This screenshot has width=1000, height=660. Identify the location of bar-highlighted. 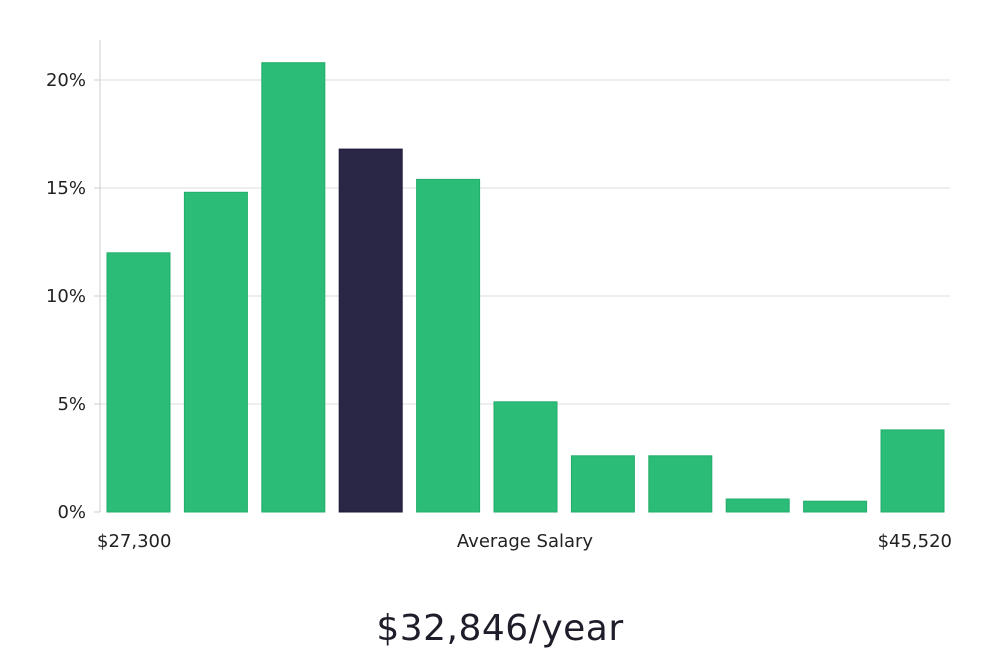
(370, 330).